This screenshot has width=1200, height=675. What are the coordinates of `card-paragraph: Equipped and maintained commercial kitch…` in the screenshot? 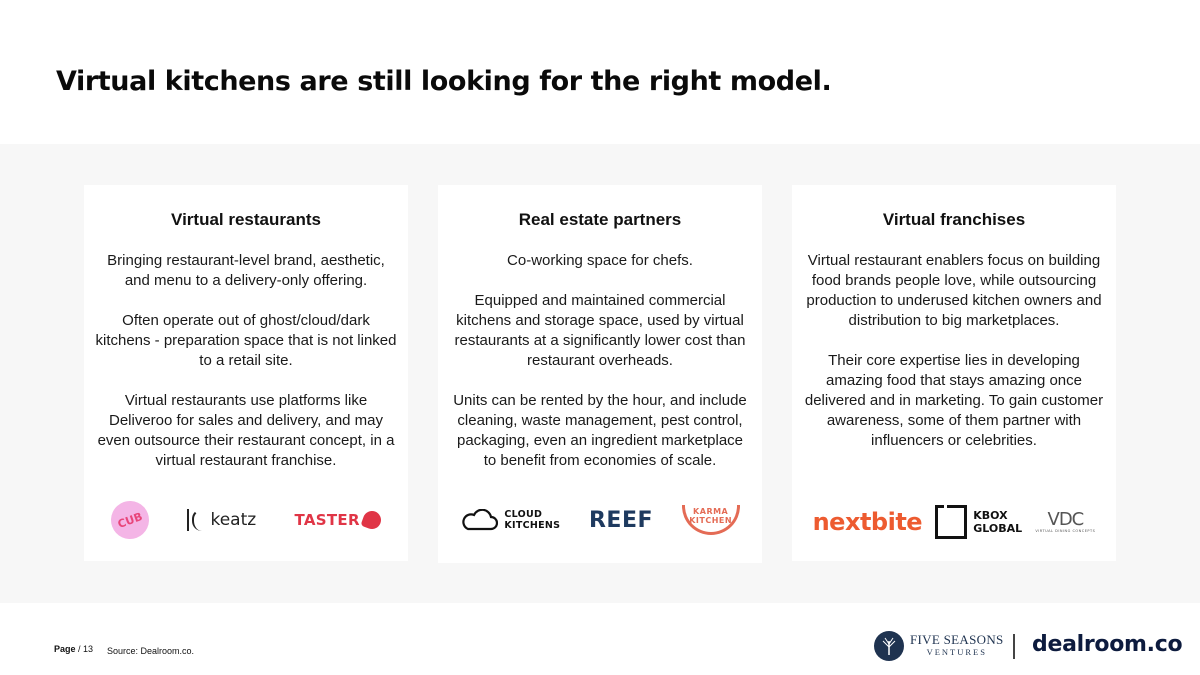 It's located at (600, 330).